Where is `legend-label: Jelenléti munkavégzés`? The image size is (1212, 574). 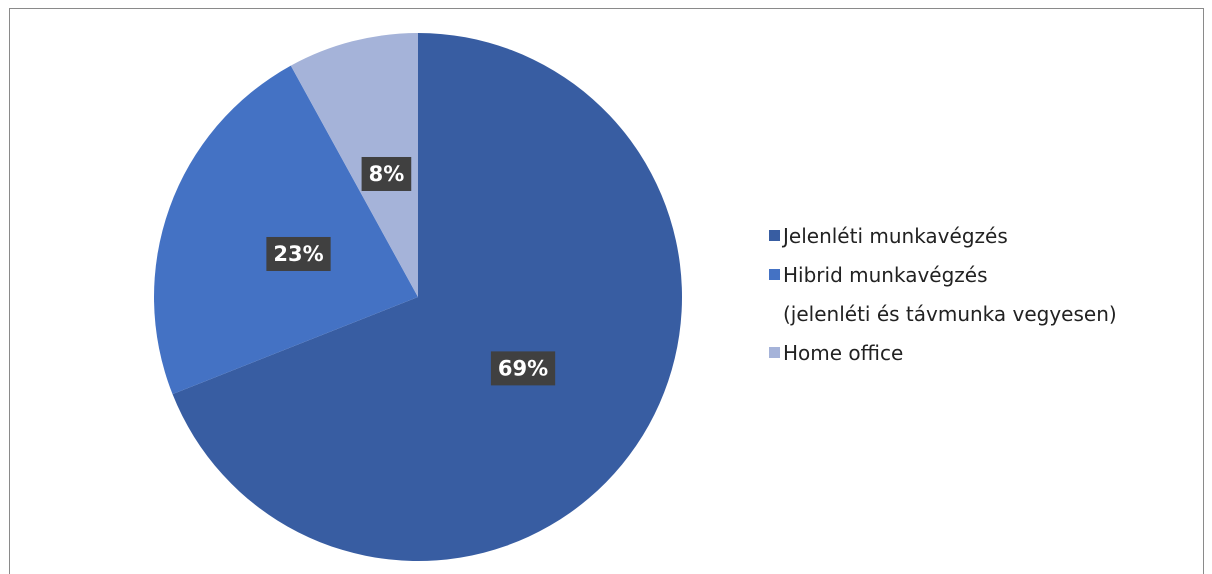
legend-label: Jelenléti munkavégzés is located at coordinates (894, 236).